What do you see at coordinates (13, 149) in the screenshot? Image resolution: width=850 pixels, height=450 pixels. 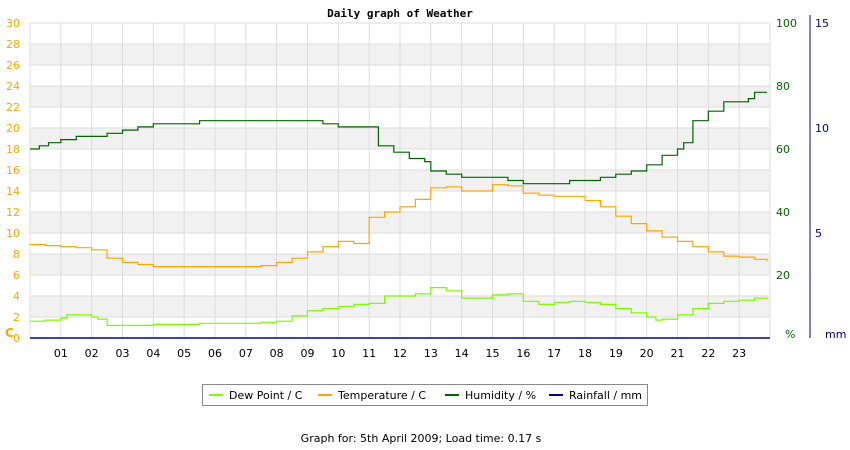 I see `y-tick-label-left: 18` at bounding box center [13, 149].